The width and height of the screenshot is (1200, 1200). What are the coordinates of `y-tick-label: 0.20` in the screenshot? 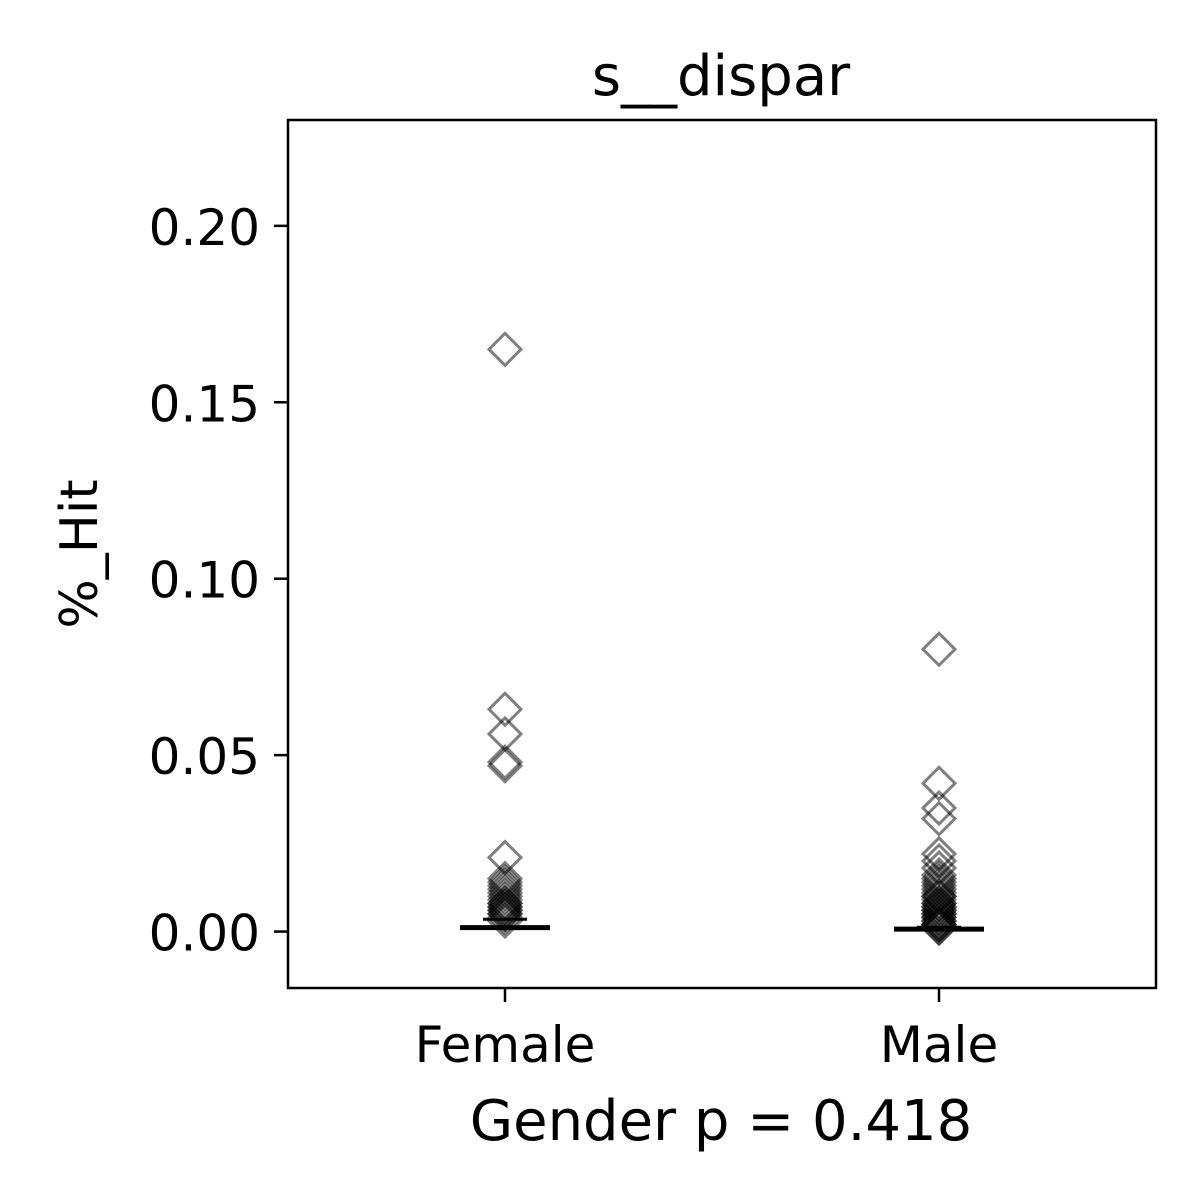 It's located at (204, 228).